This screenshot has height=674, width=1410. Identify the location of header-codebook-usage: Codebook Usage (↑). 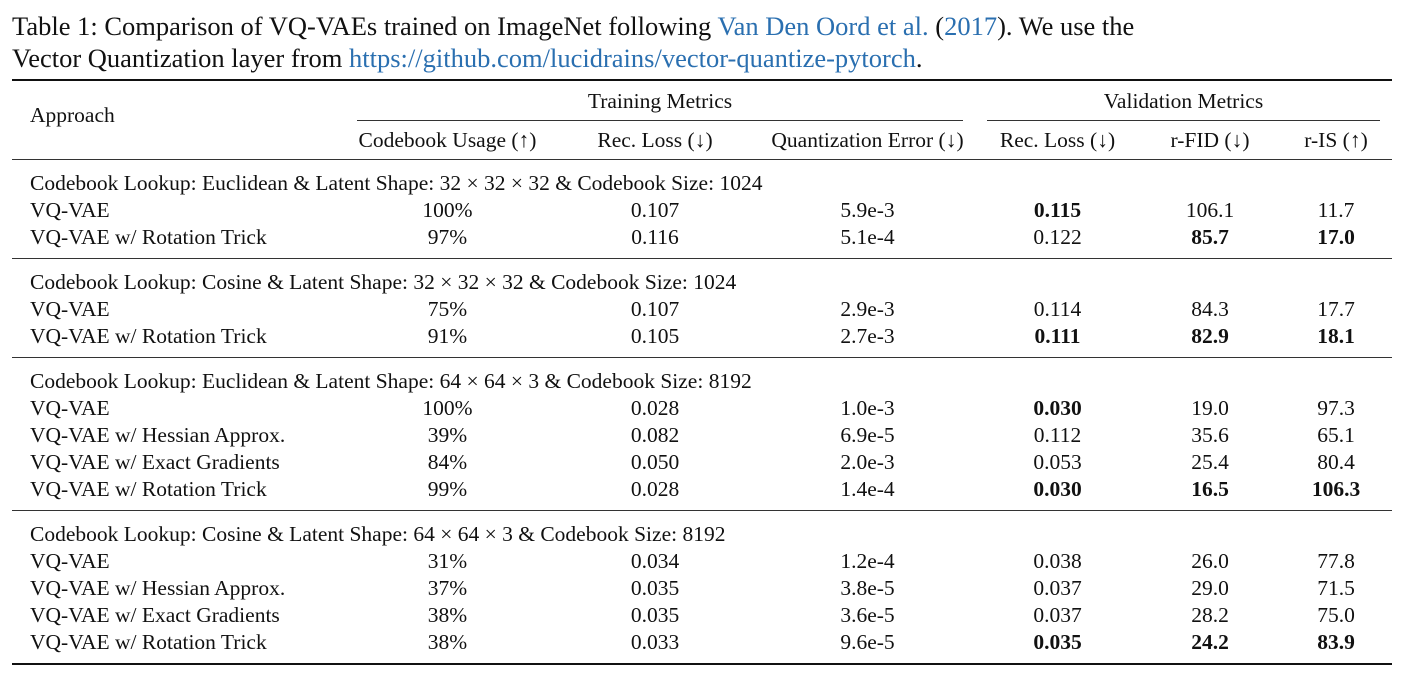
(447, 139).